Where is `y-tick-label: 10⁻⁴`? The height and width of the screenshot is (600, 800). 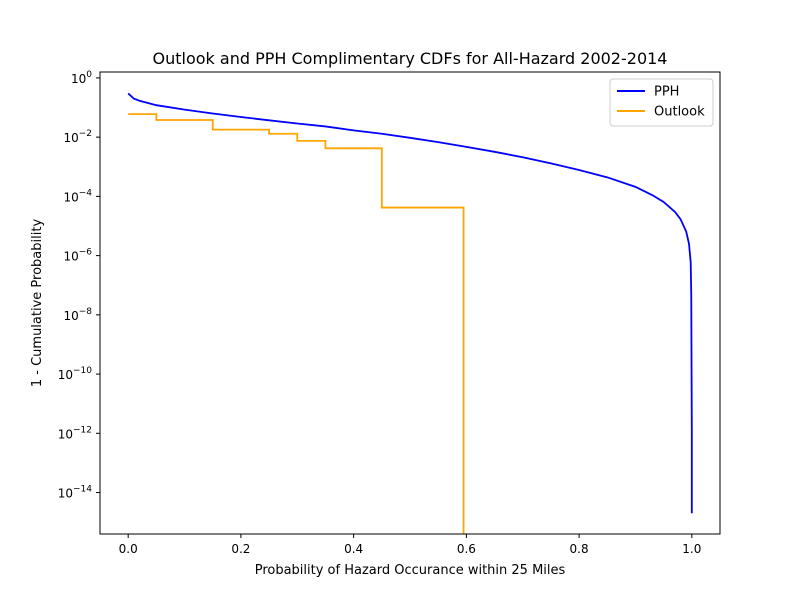 y-tick-label: 10⁻⁴ is located at coordinates (77, 196).